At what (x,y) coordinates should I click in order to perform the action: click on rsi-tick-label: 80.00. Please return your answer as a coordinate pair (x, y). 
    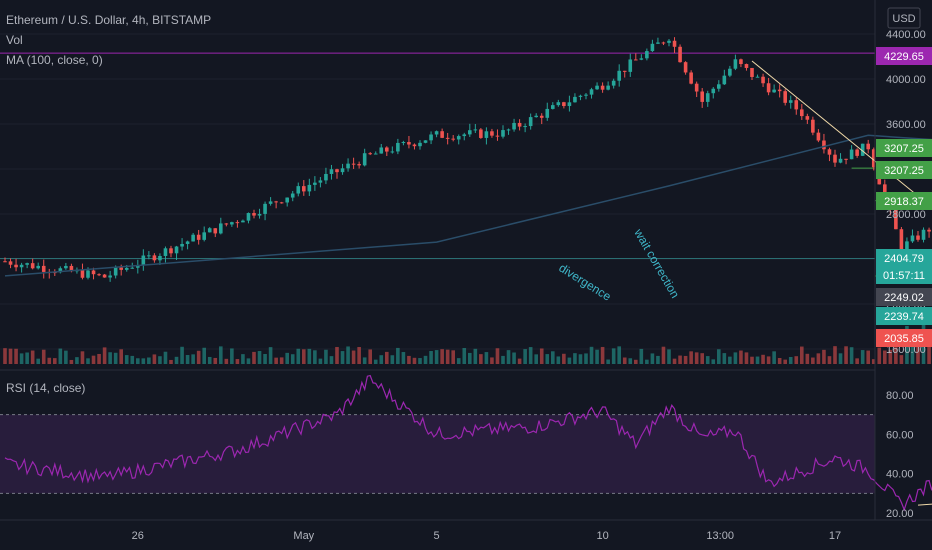
    Looking at the image, I should click on (900, 396).